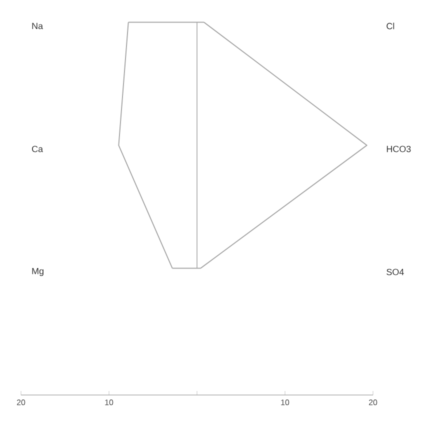  I want to click on y-tick-label: Na, so click(38, 26).